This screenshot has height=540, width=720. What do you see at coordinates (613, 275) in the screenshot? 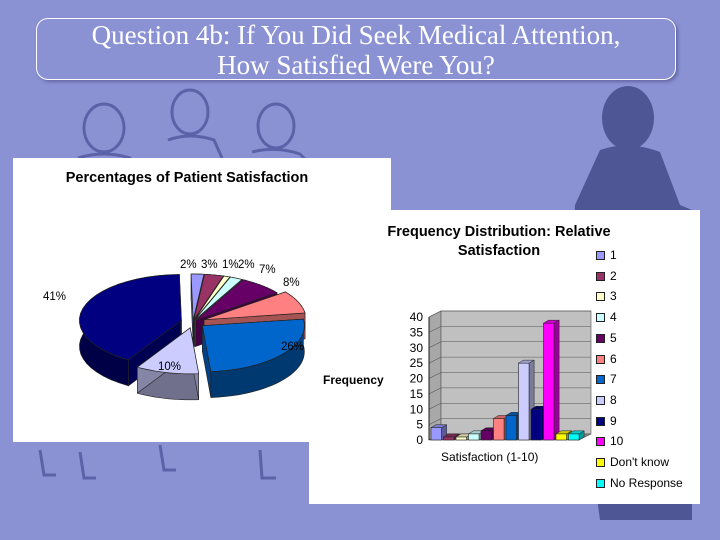
I see `legend-label: 2` at bounding box center [613, 275].